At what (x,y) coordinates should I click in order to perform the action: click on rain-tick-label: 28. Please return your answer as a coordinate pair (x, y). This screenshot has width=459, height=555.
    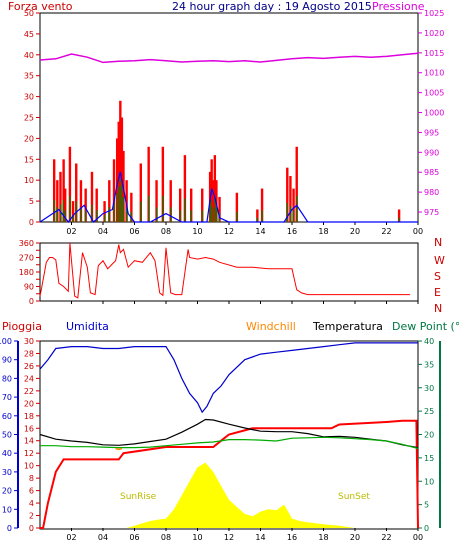
    Looking at the image, I should click on (29, 353).